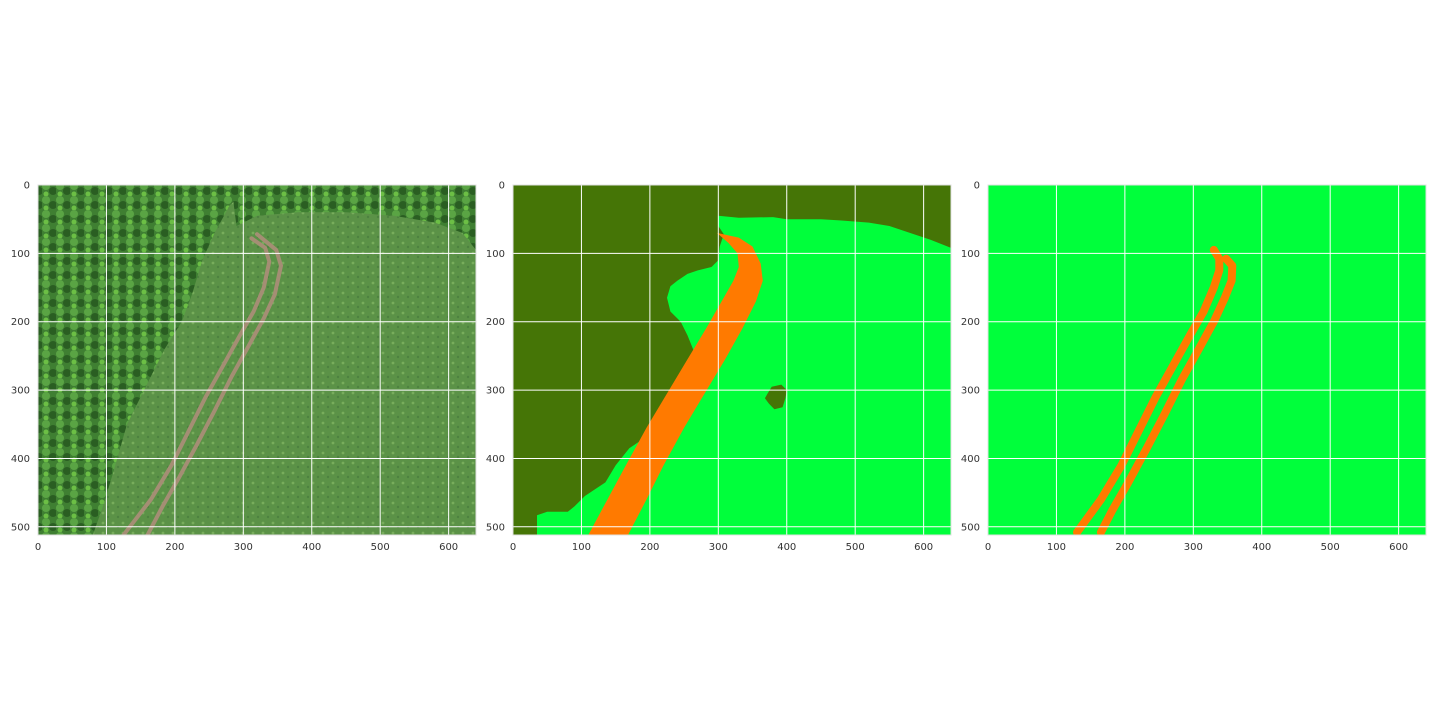 The height and width of the screenshot is (720, 1440). I want to click on region-forest-edge-top, so click(354, 217).